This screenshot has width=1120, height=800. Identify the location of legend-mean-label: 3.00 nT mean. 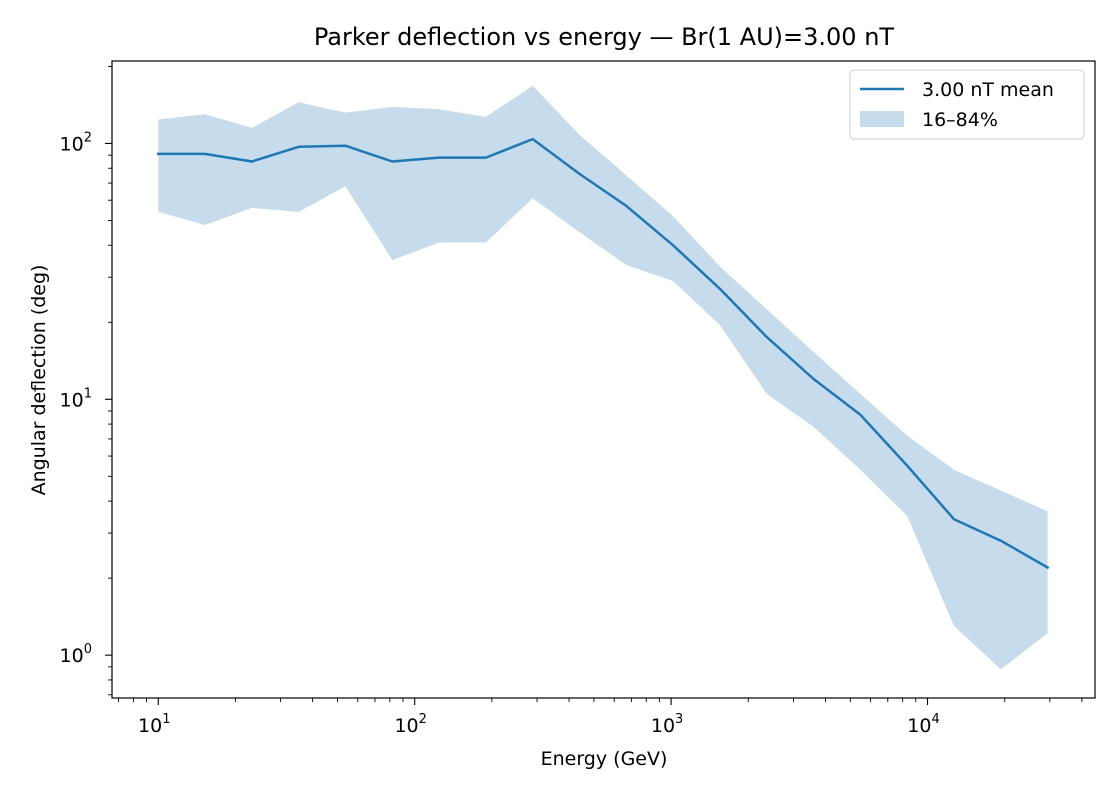
(988, 90).